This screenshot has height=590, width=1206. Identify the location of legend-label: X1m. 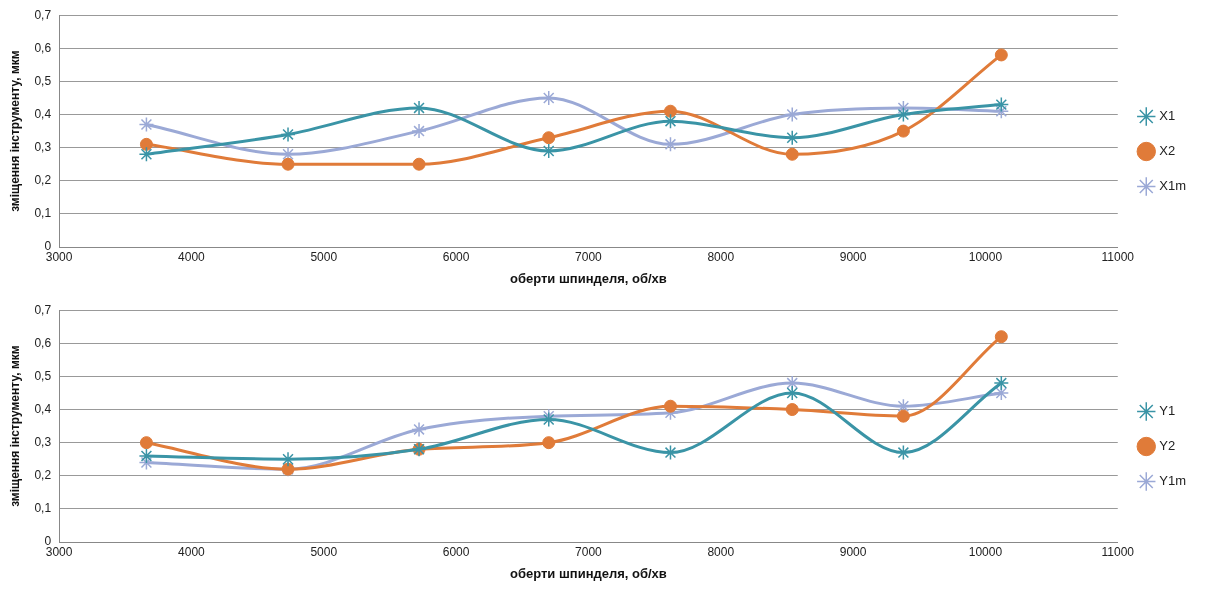
(1172, 186).